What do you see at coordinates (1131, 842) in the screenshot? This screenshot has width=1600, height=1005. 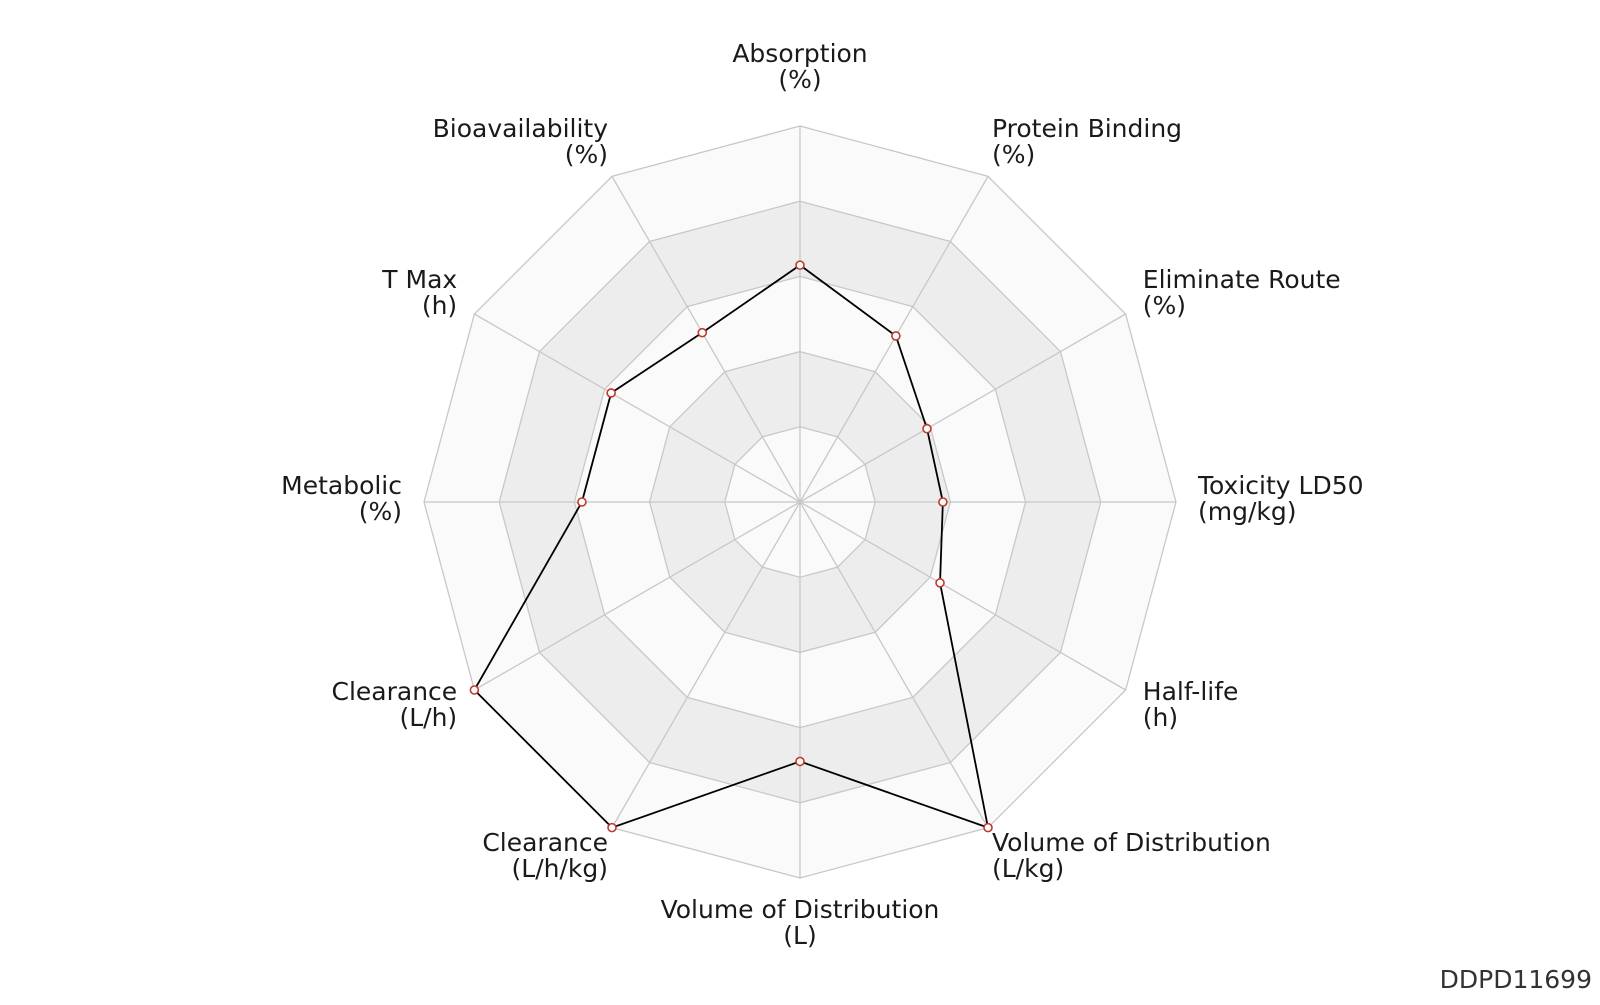 I see `axis-label-6: Volume of Distribution` at bounding box center [1131, 842].